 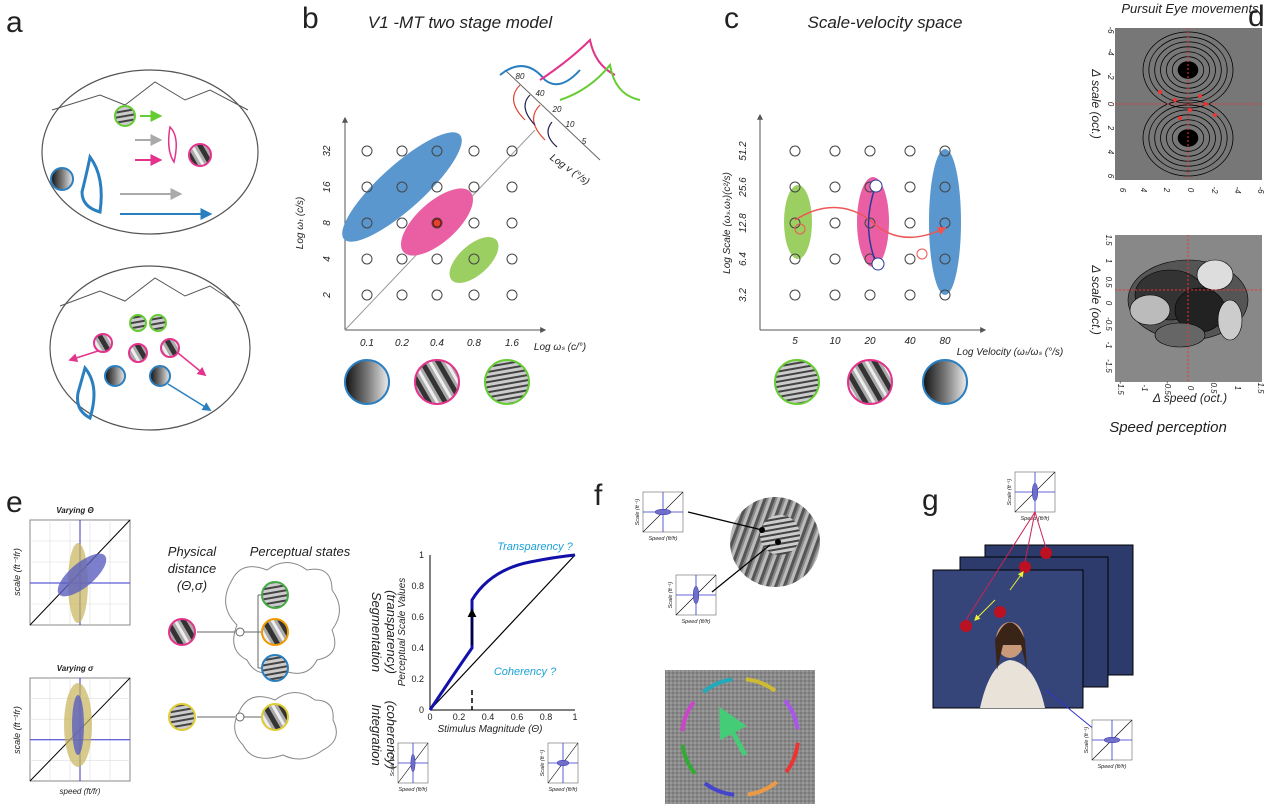 What do you see at coordinates (520, 76) in the screenshot?
I see `inset-tick-label: 80` at bounding box center [520, 76].